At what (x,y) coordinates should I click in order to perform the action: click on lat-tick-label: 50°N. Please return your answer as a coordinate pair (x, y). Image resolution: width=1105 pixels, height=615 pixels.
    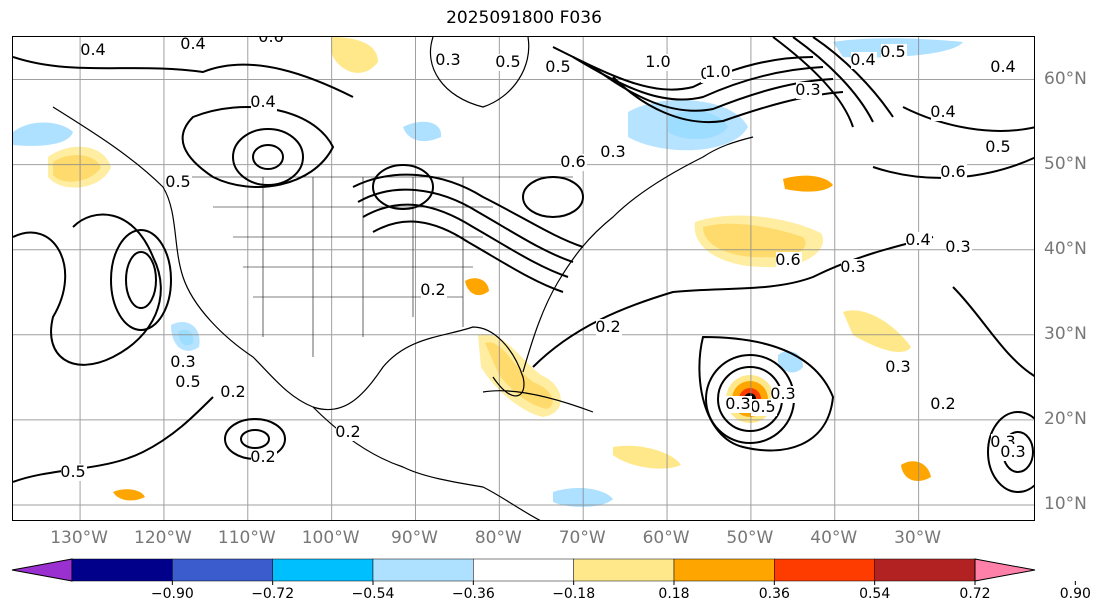
    Looking at the image, I should click on (1065, 163).